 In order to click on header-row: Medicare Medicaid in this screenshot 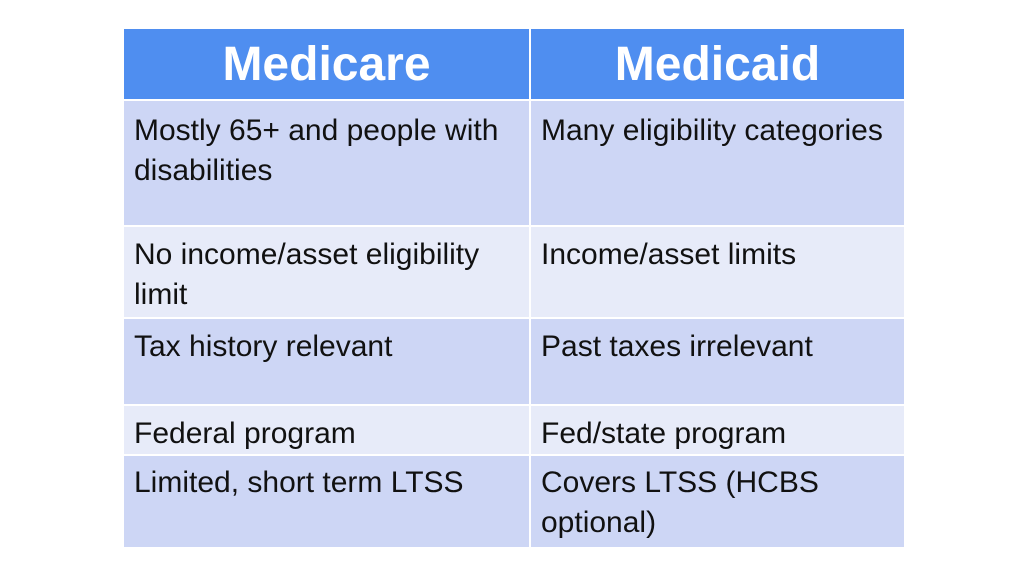, I will do `click(514, 65)`.